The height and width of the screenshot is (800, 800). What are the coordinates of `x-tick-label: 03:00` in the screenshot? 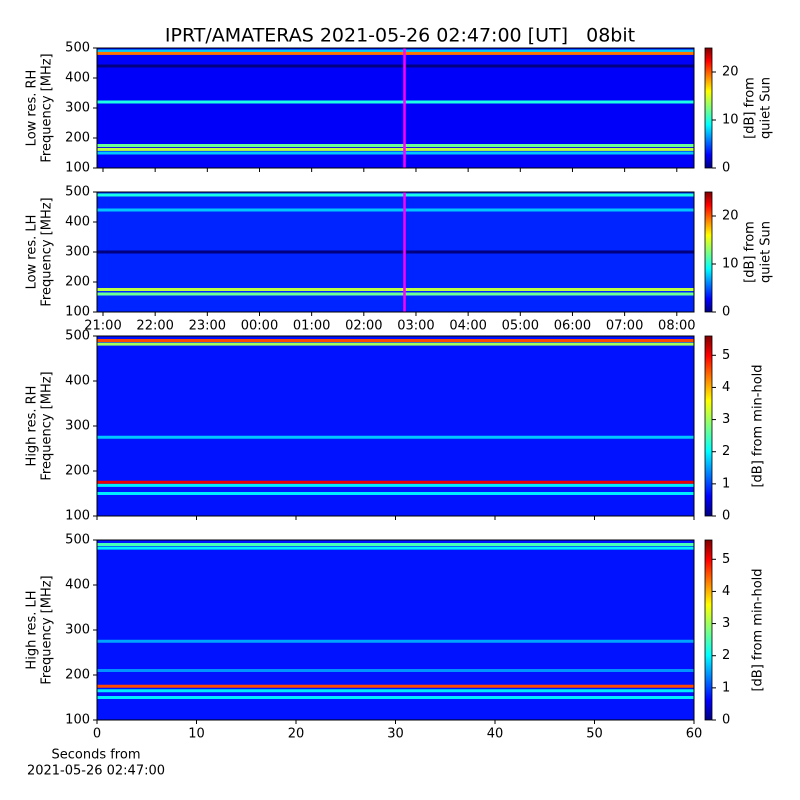 It's located at (415, 326).